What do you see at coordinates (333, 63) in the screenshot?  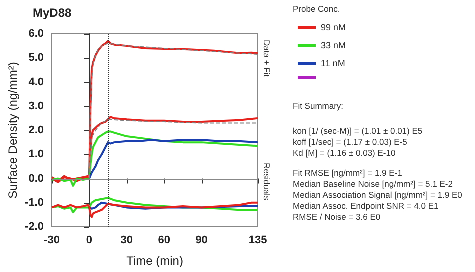 I see `legend-label: 11 nM` at bounding box center [333, 63].